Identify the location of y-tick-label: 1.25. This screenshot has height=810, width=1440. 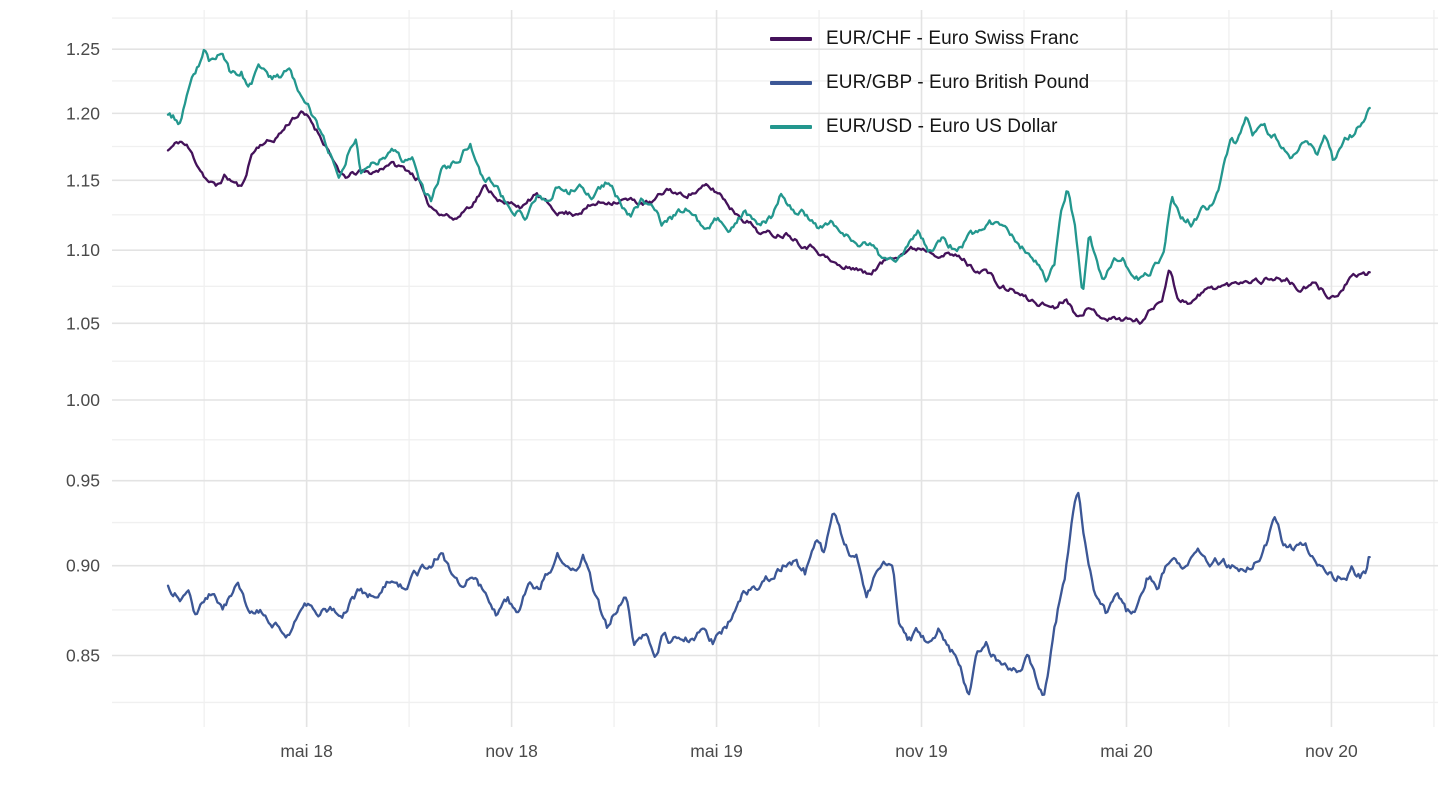
(83, 49).